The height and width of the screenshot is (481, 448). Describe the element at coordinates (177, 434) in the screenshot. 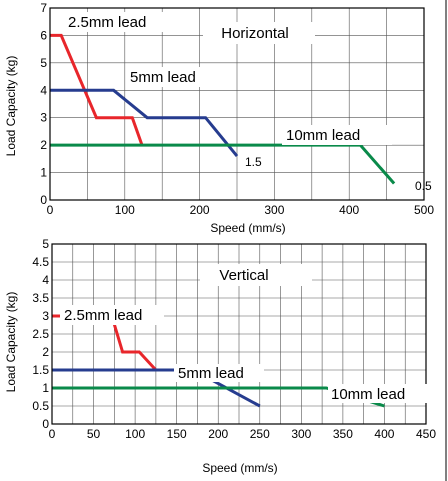

I see `vertical-x-tick-label: 150` at that location.